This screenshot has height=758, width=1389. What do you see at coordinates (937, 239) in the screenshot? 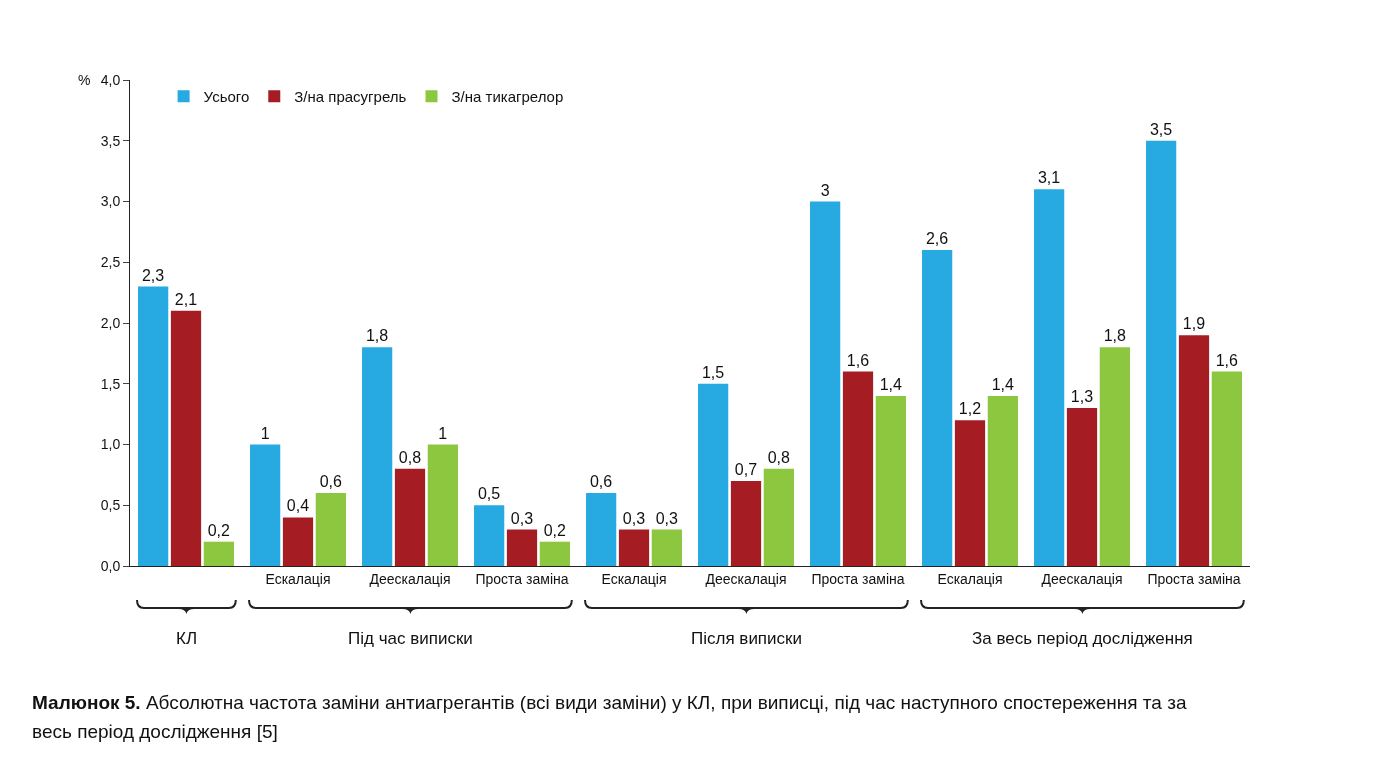
I see `data-label: 2,6` at bounding box center [937, 239].